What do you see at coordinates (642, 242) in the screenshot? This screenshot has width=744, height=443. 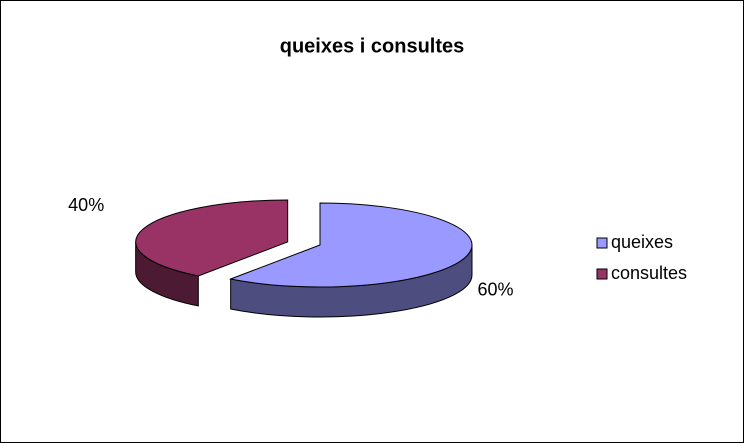 I see `legend-label: queixes` at bounding box center [642, 242].